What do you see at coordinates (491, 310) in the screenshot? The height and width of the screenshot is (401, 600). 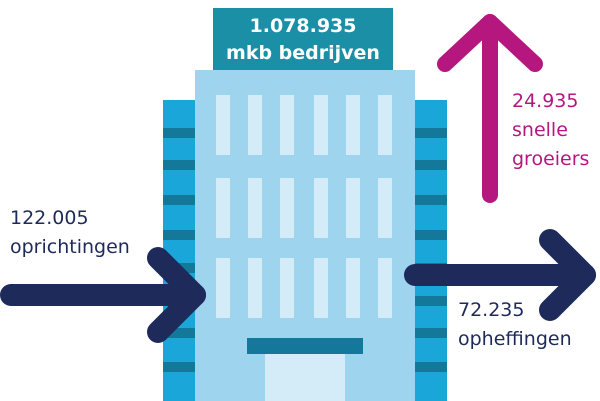 I see `outflow-number: 72.235` at bounding box center [491, 310].